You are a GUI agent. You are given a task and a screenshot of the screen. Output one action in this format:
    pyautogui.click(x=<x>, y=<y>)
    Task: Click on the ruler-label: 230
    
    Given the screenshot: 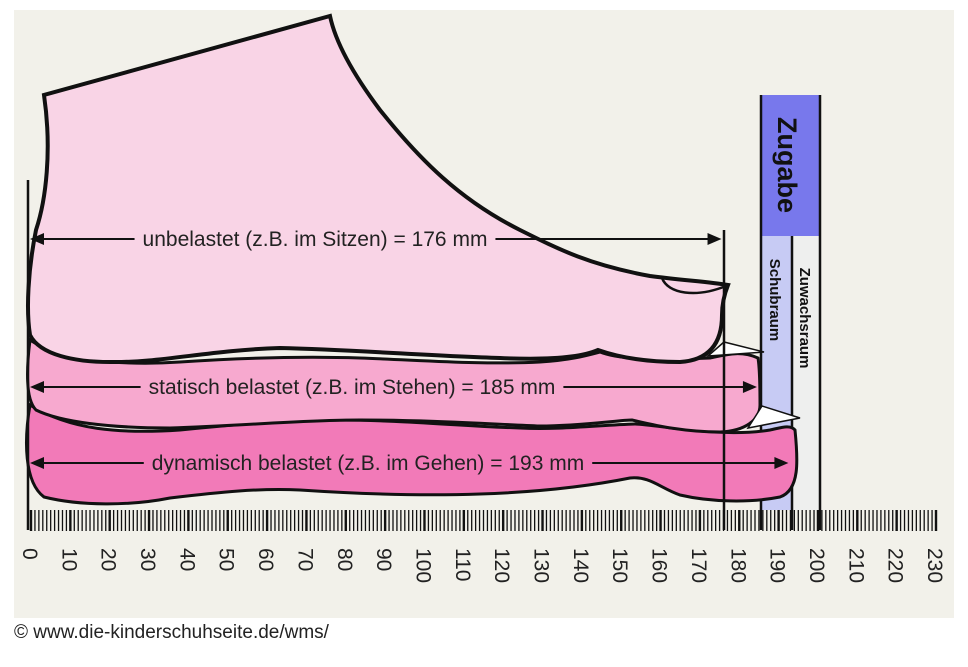 What is the action you would take?
    pyautogui.click(x=934, y=565)
    